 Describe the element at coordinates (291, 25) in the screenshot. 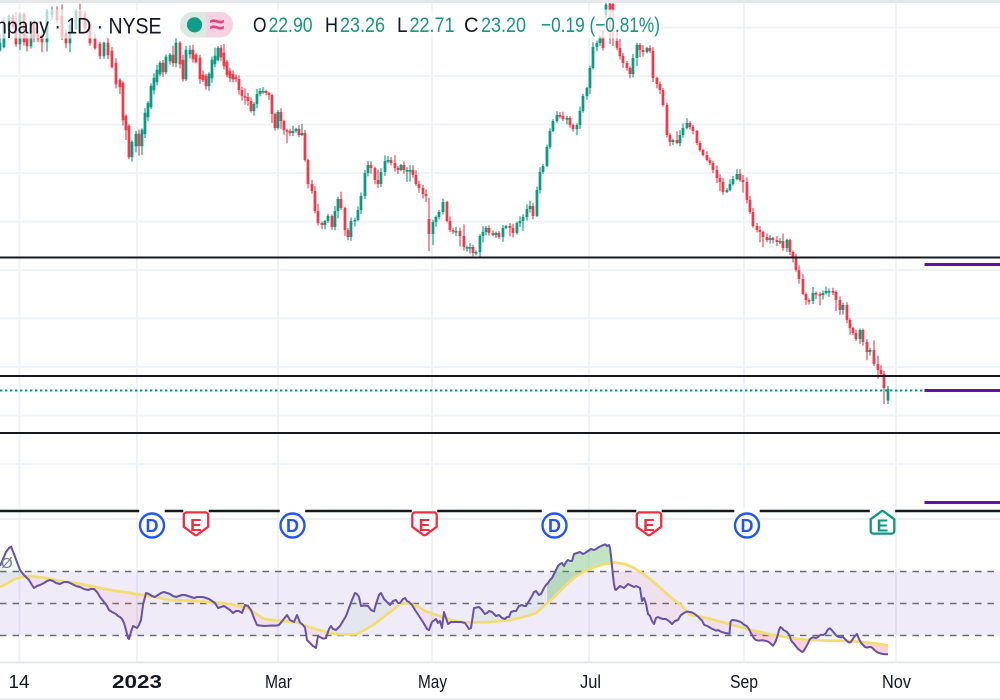

I see `svg-text: 22.90` at that location.